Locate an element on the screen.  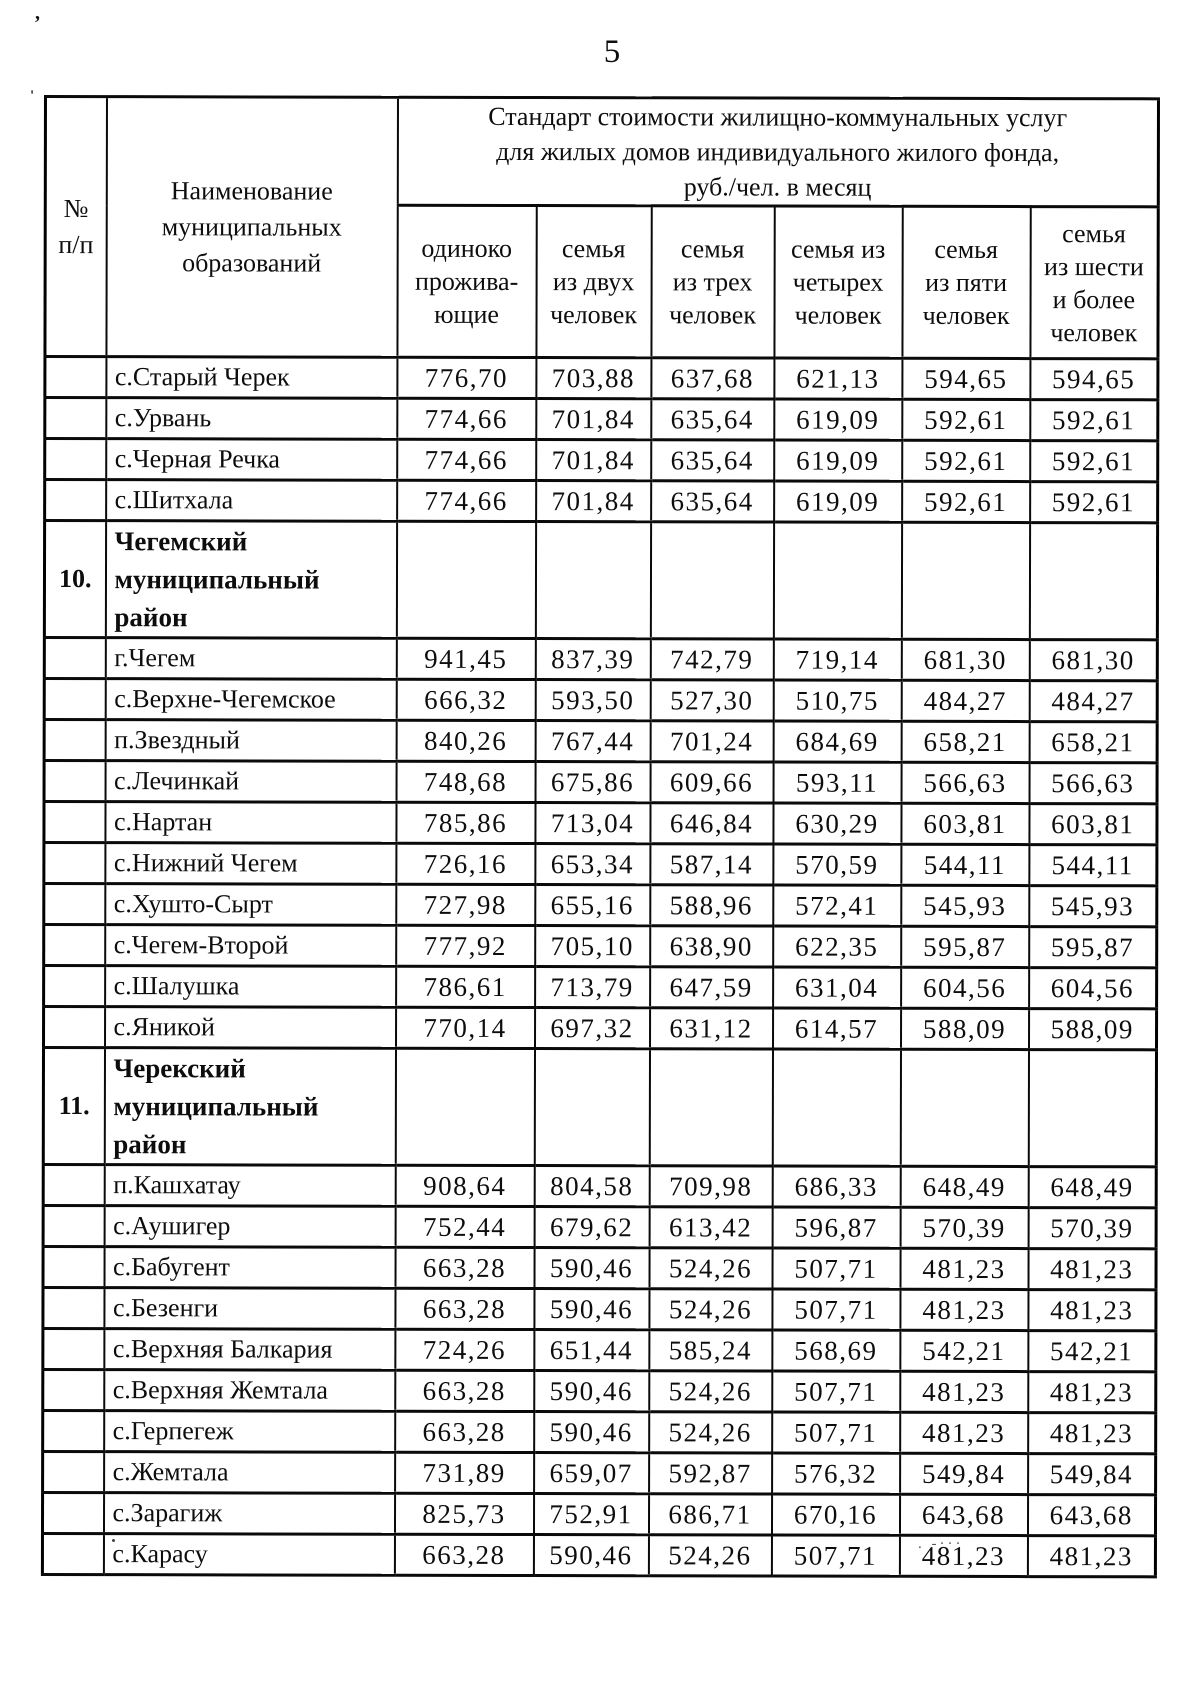
municipality-name-cell: с.Яникой is located at coordinates (250, 1027).